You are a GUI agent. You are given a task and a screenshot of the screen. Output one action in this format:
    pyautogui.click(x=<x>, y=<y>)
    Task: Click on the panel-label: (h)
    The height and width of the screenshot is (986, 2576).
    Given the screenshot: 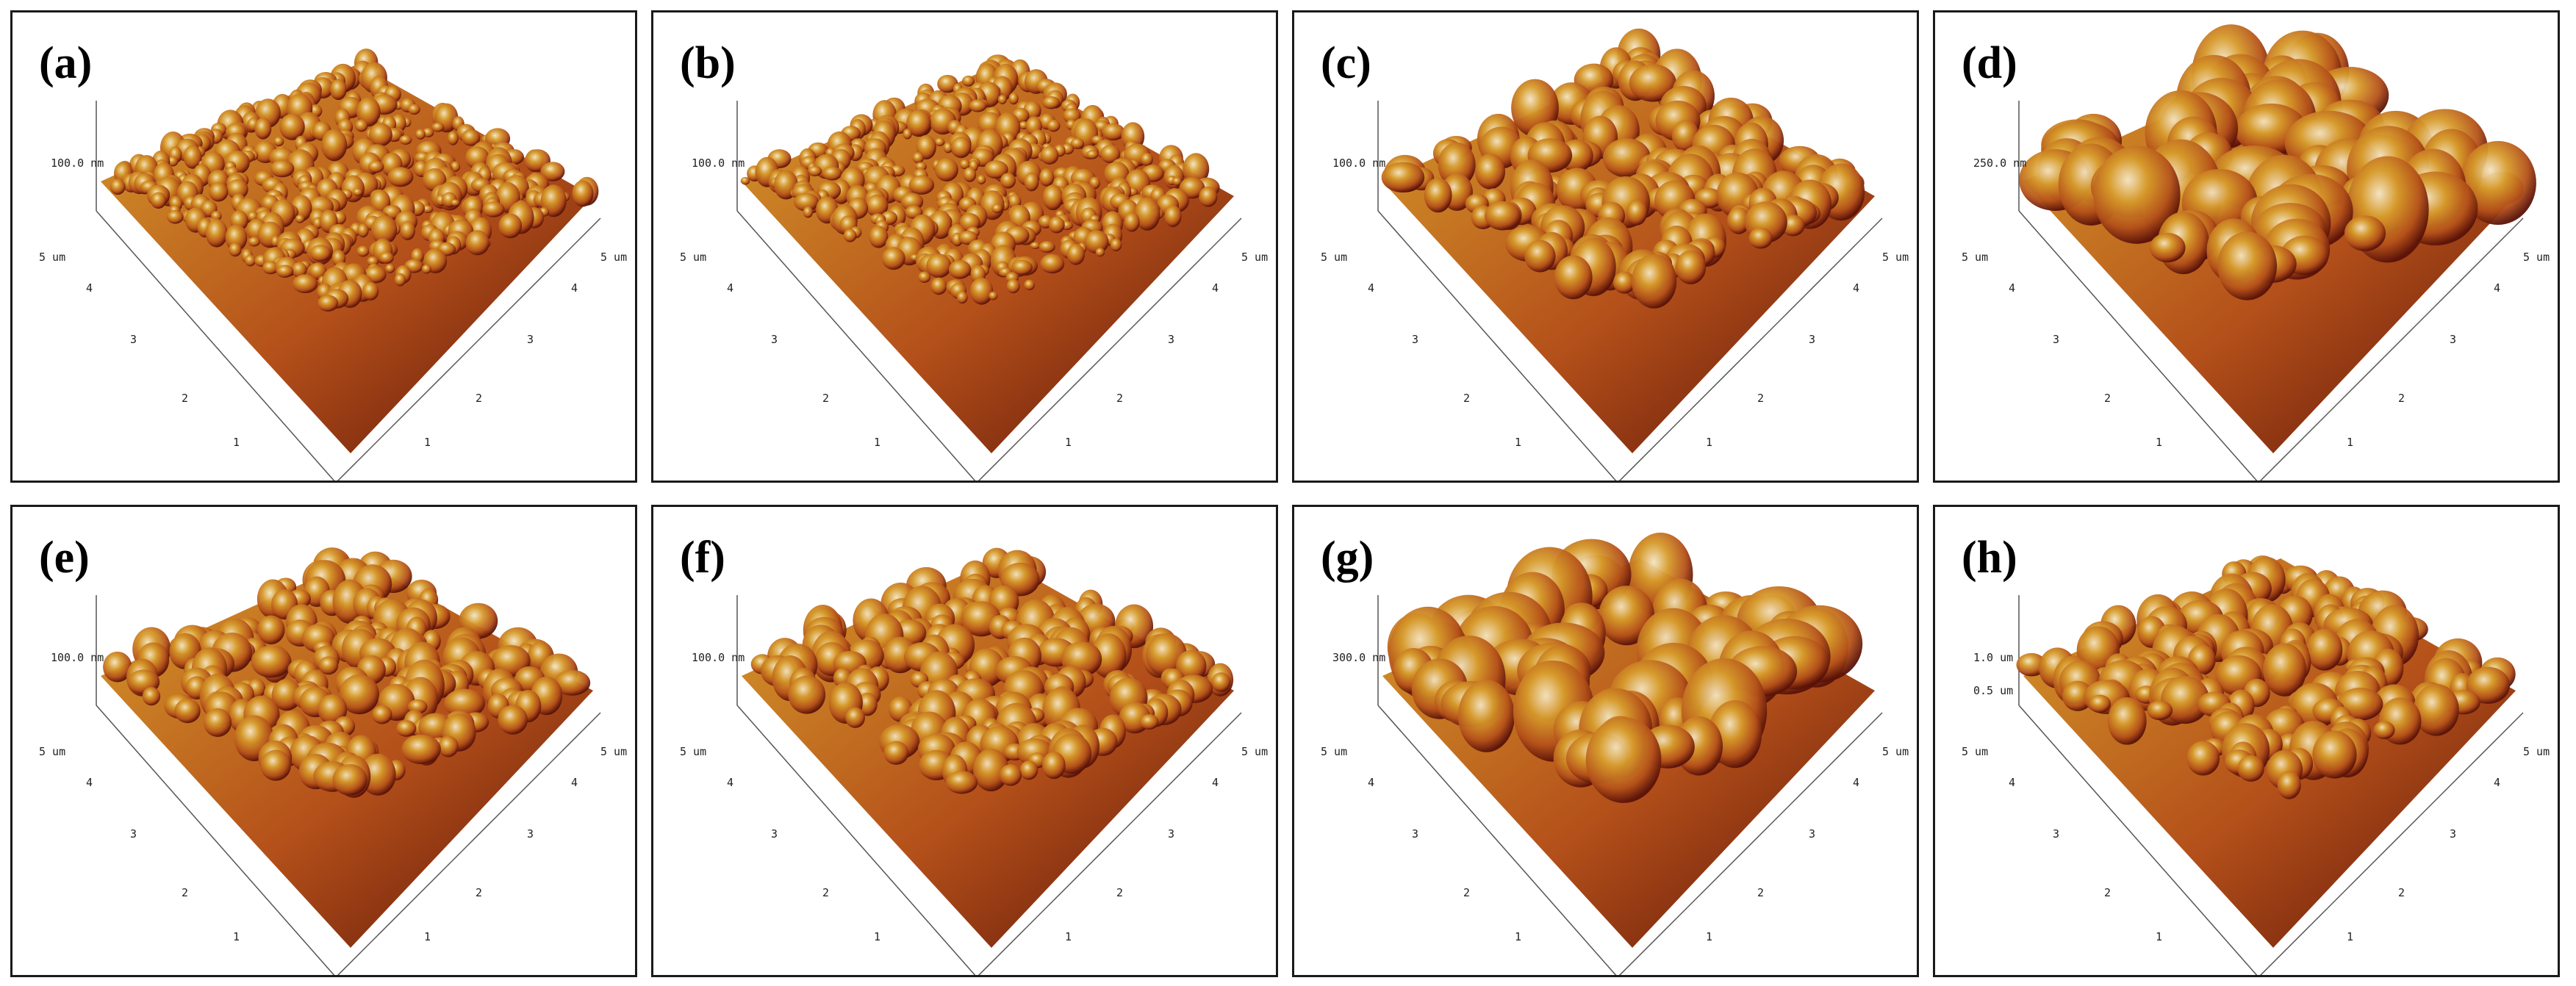 What is the action you would take?
    pyautogui.click(x=1989, y=558)
    